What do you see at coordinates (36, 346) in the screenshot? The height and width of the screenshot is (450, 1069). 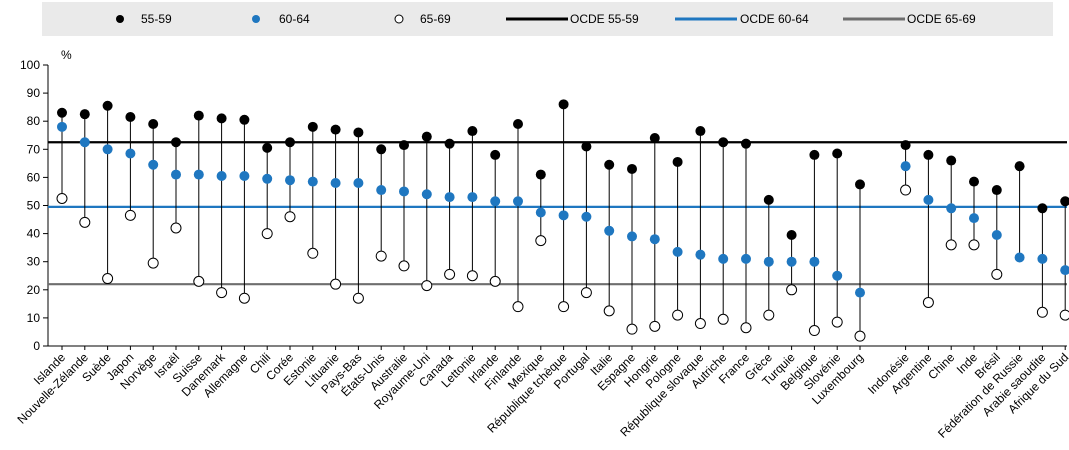 I see `y-tick-label: 0` at bounding box center [36, 346].